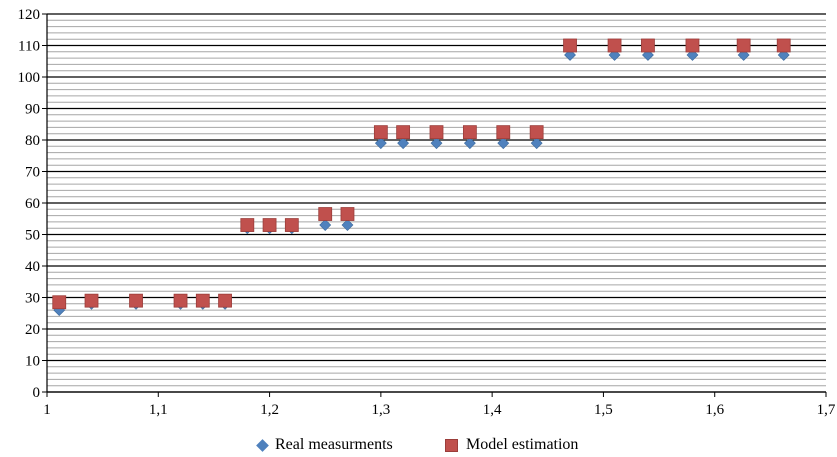  Describe the element at coordinates (37, 393) in the screenshot. I see `y-tick-label: 0` at that location.